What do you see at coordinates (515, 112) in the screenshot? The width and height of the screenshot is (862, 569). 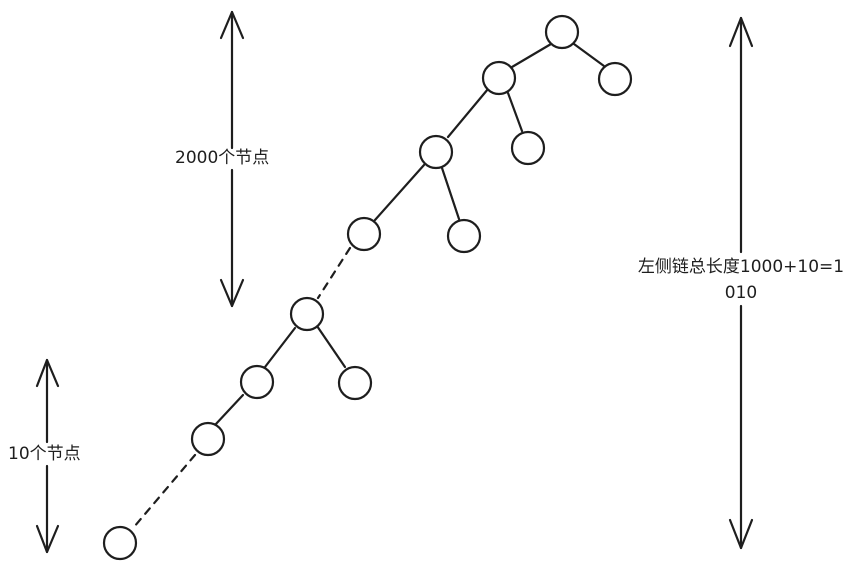 I see `edge-n2-r2` at bounding box center [515, 112].